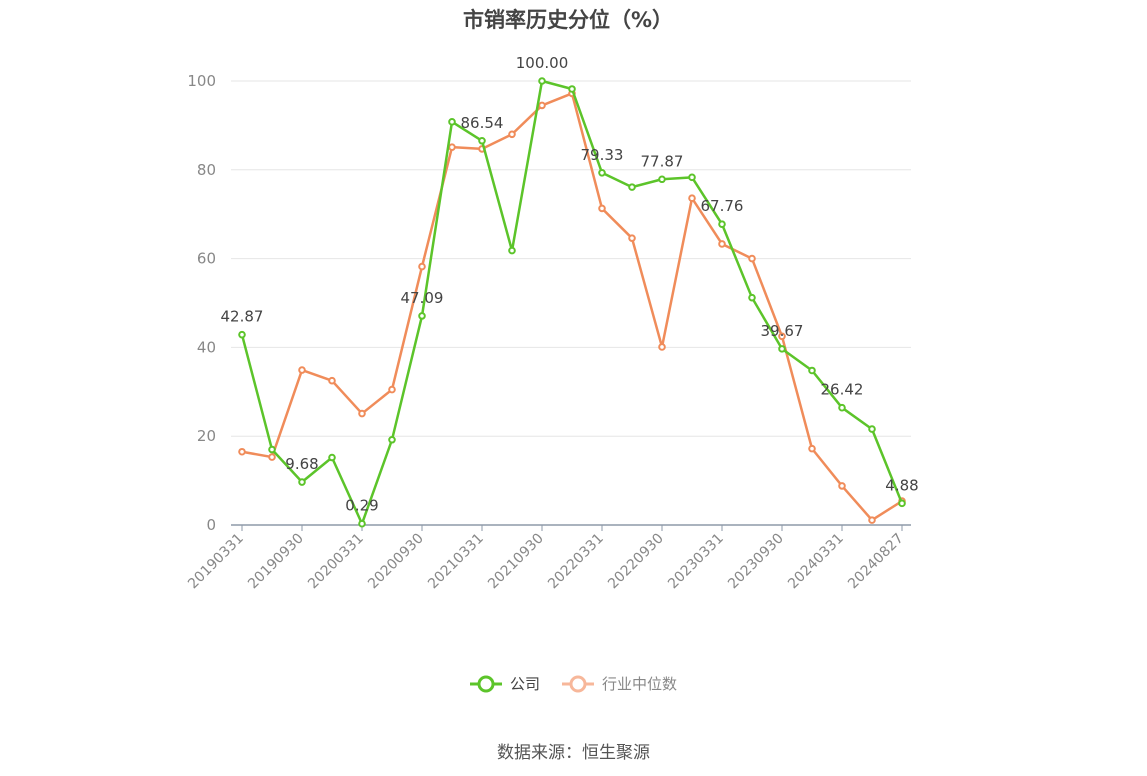 This screenshot has width=1147, height=776. I want to click on legend-item-company: 公司, so click(505, 683).